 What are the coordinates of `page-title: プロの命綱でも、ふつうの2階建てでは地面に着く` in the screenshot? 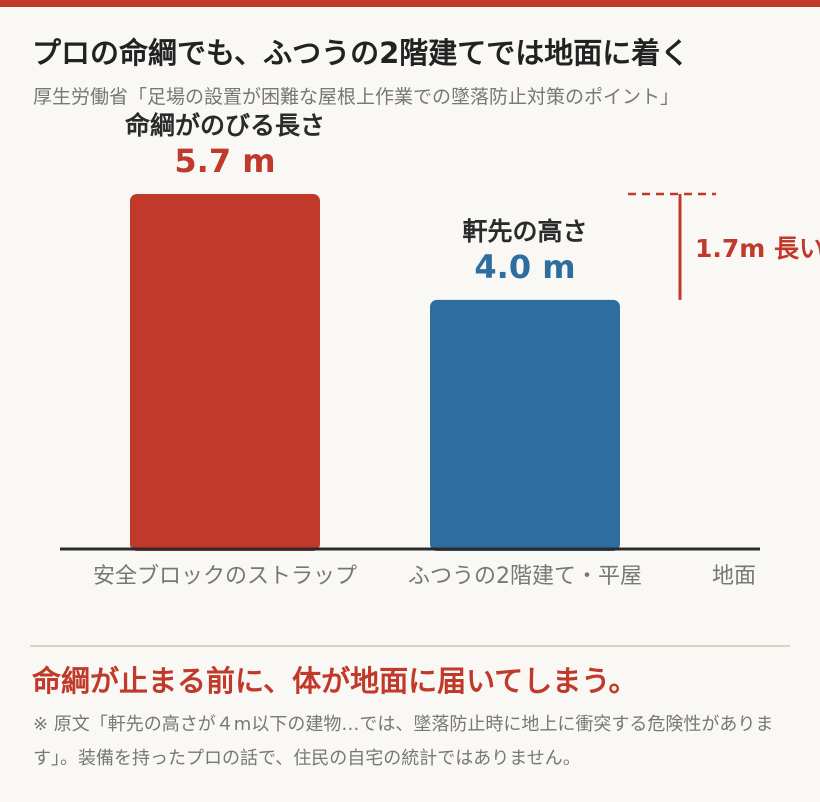 It's located at (361, 53).